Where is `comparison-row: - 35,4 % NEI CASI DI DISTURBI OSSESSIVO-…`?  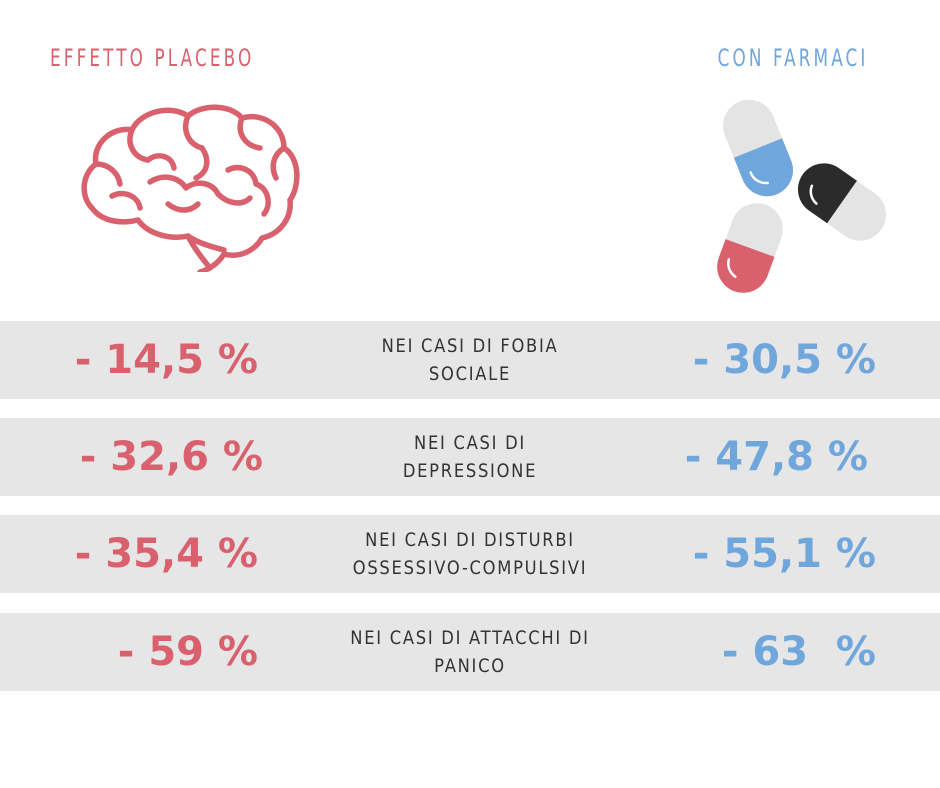 comparison-row: - 35,4 % NEI CASI DI DISTURBI OSSESSIVO-… is located at coordinates (470, 554).